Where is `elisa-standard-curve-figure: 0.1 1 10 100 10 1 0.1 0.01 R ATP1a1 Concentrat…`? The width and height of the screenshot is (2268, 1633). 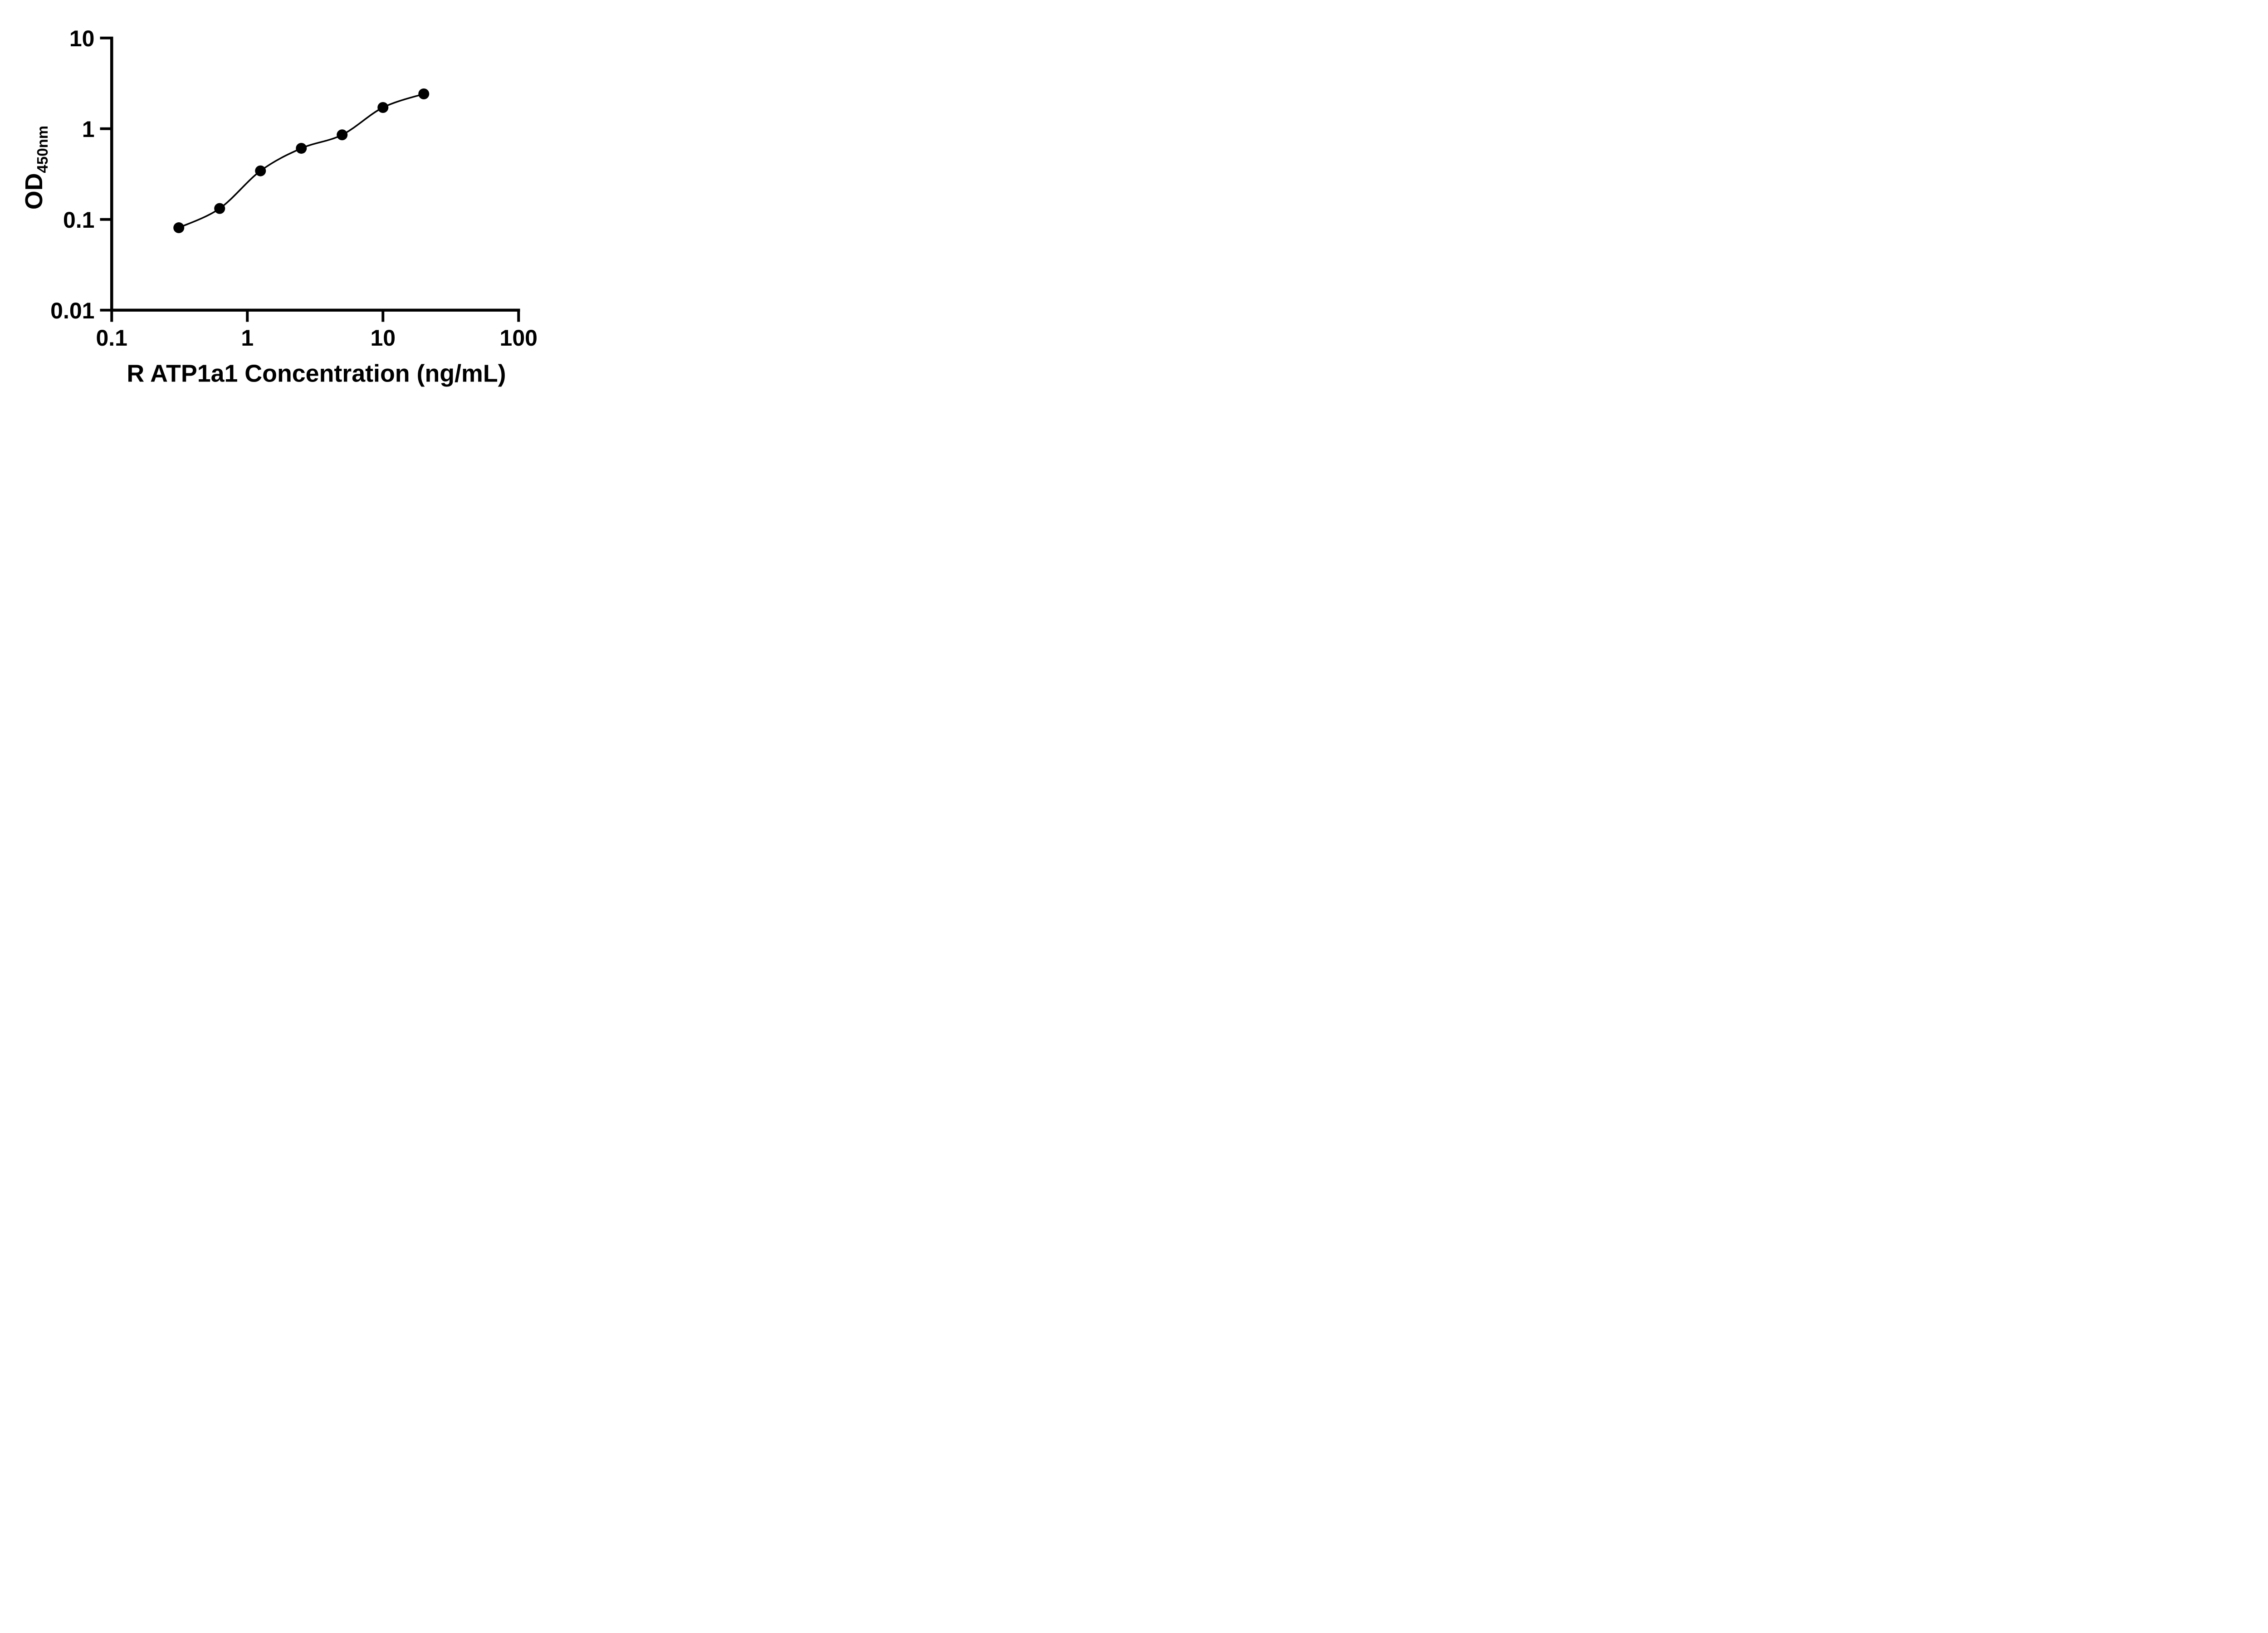 elisa-standard-curve-figure: 0.1 1 10 100 10 1 0.1 0.01 R ATP1a1 Concentrat… is located at coordinates (291, 204).